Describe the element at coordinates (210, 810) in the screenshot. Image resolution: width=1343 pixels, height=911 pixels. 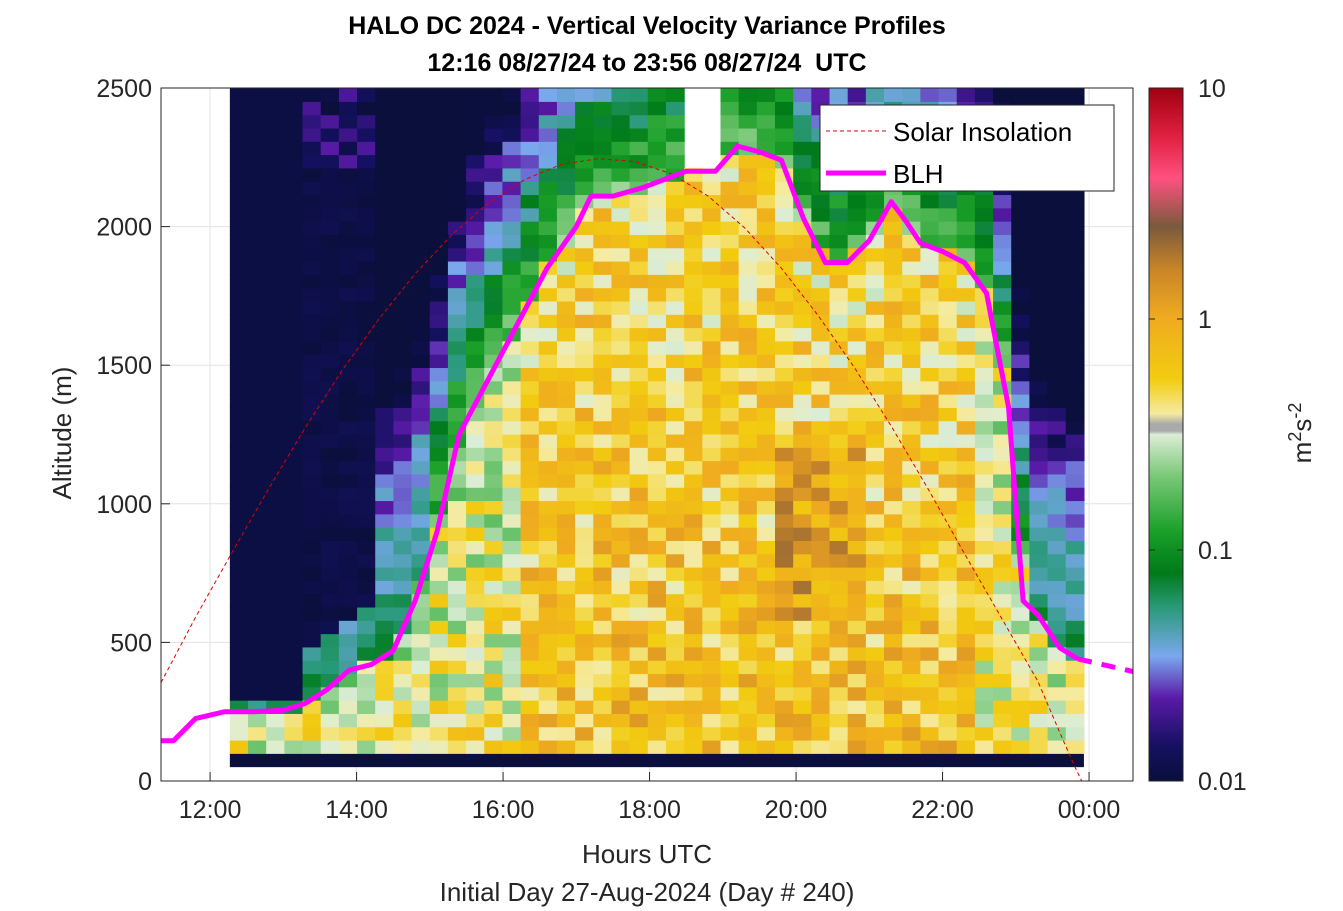
I see `x-tick-label: 12:00` at that location.